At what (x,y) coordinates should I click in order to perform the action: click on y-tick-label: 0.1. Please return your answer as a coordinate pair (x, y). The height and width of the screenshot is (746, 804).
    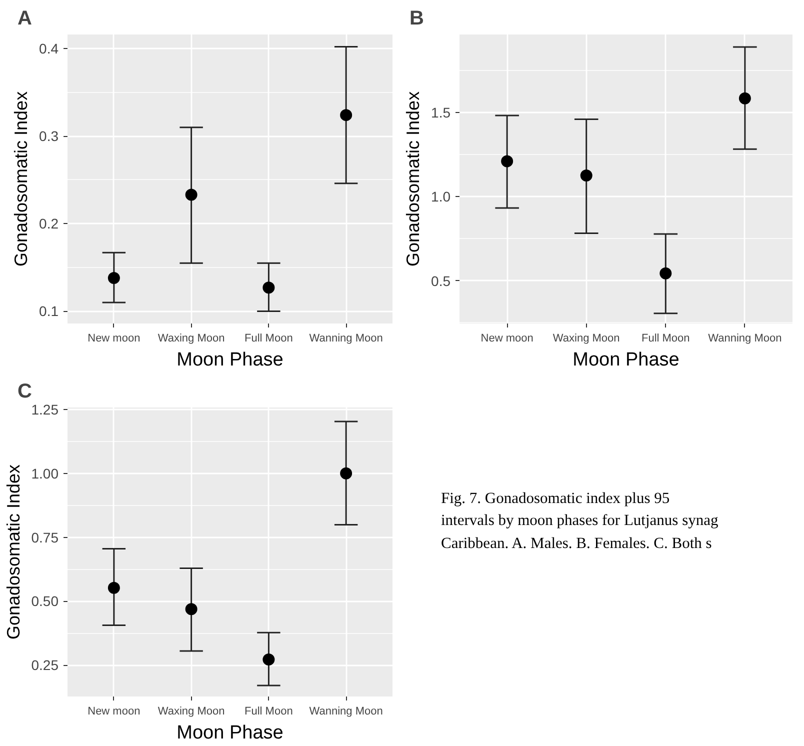
    Looking at the image, I should click on (49, 311).